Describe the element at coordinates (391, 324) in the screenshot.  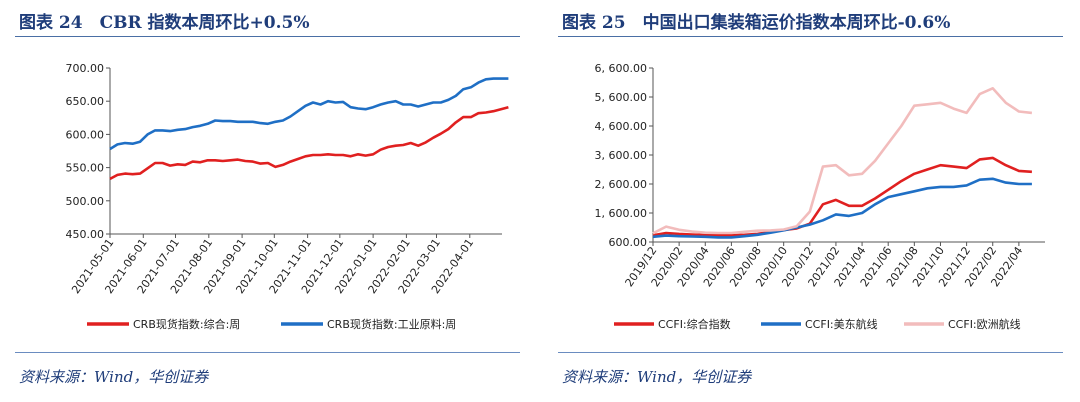
I see `legend-label-2: CRB现货指数:工业原料:周` at that location.